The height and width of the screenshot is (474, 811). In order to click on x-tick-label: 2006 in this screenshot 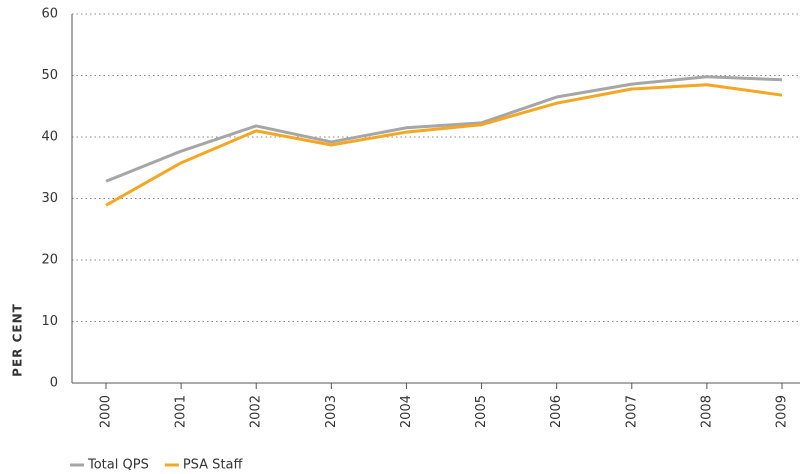, I will do `click(556, 411)`.